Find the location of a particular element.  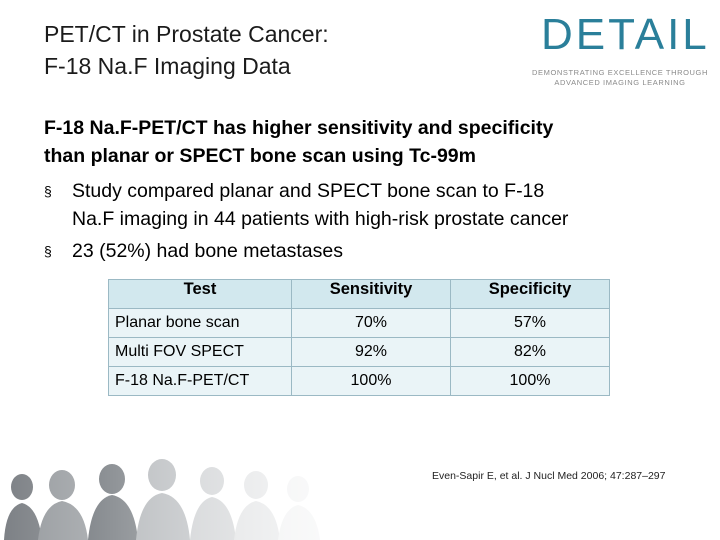

cell-sensitivity: 92% is located at coordinates (371, 352).